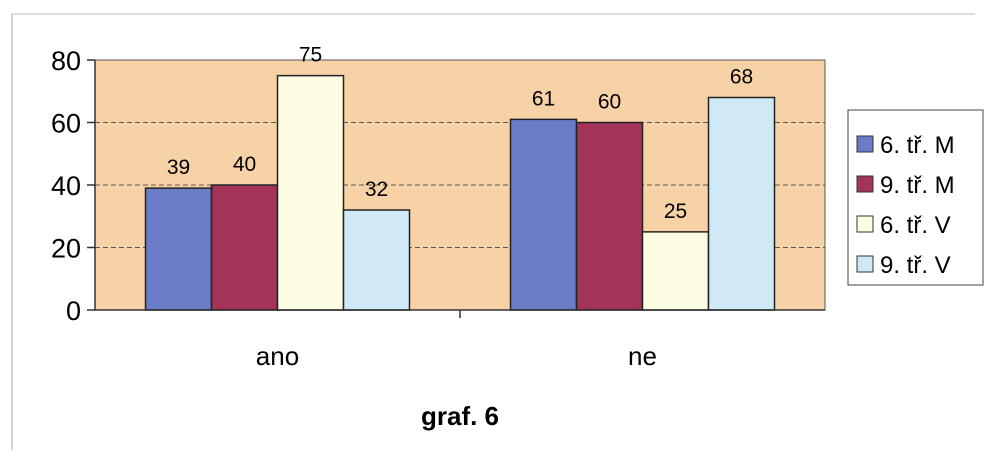 The image size is (985, 460). I want to click on x-tick-labels: ano ne, so click(456, 356).